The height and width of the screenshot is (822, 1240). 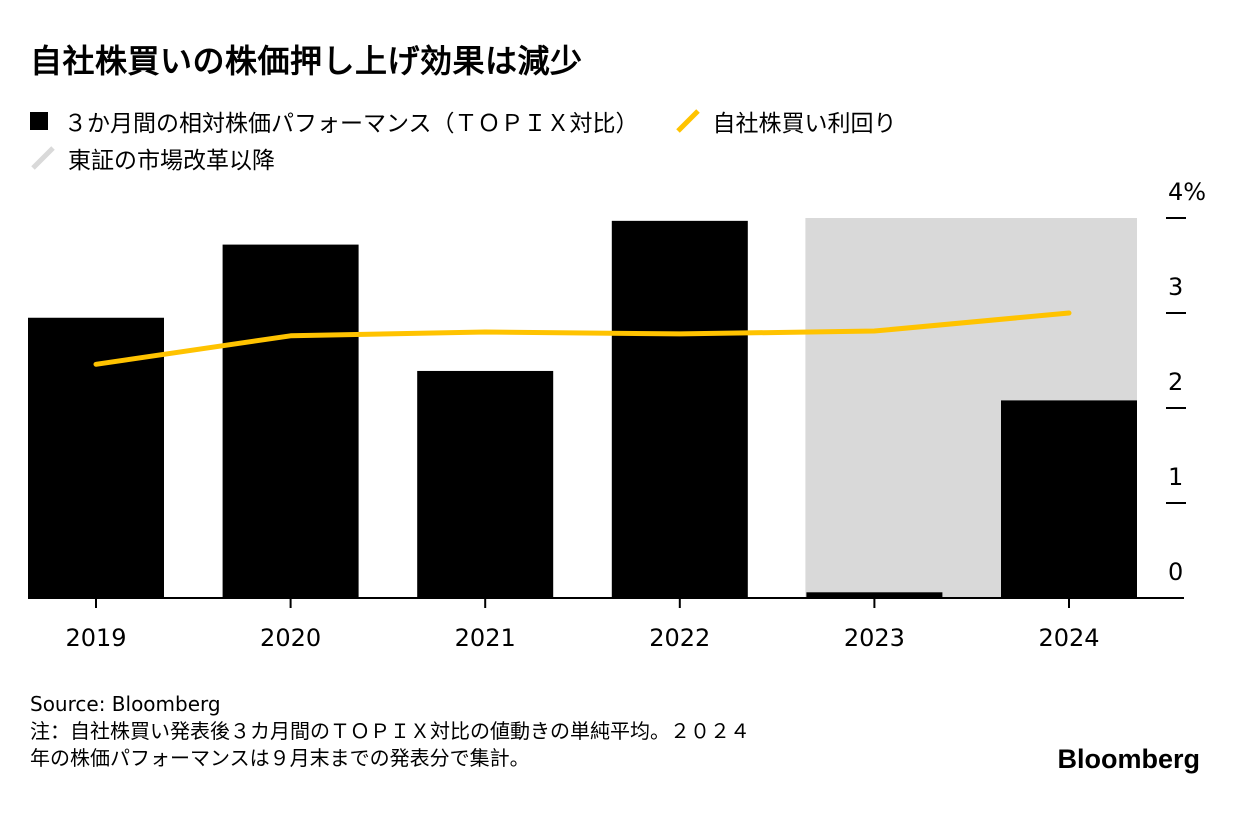 I want to click on legend-row-1: ３か月間の相対株価パフォーマンス（ＴＯＰＩＸ対比） 自社株買い利回り, so click(x=463, y=121).